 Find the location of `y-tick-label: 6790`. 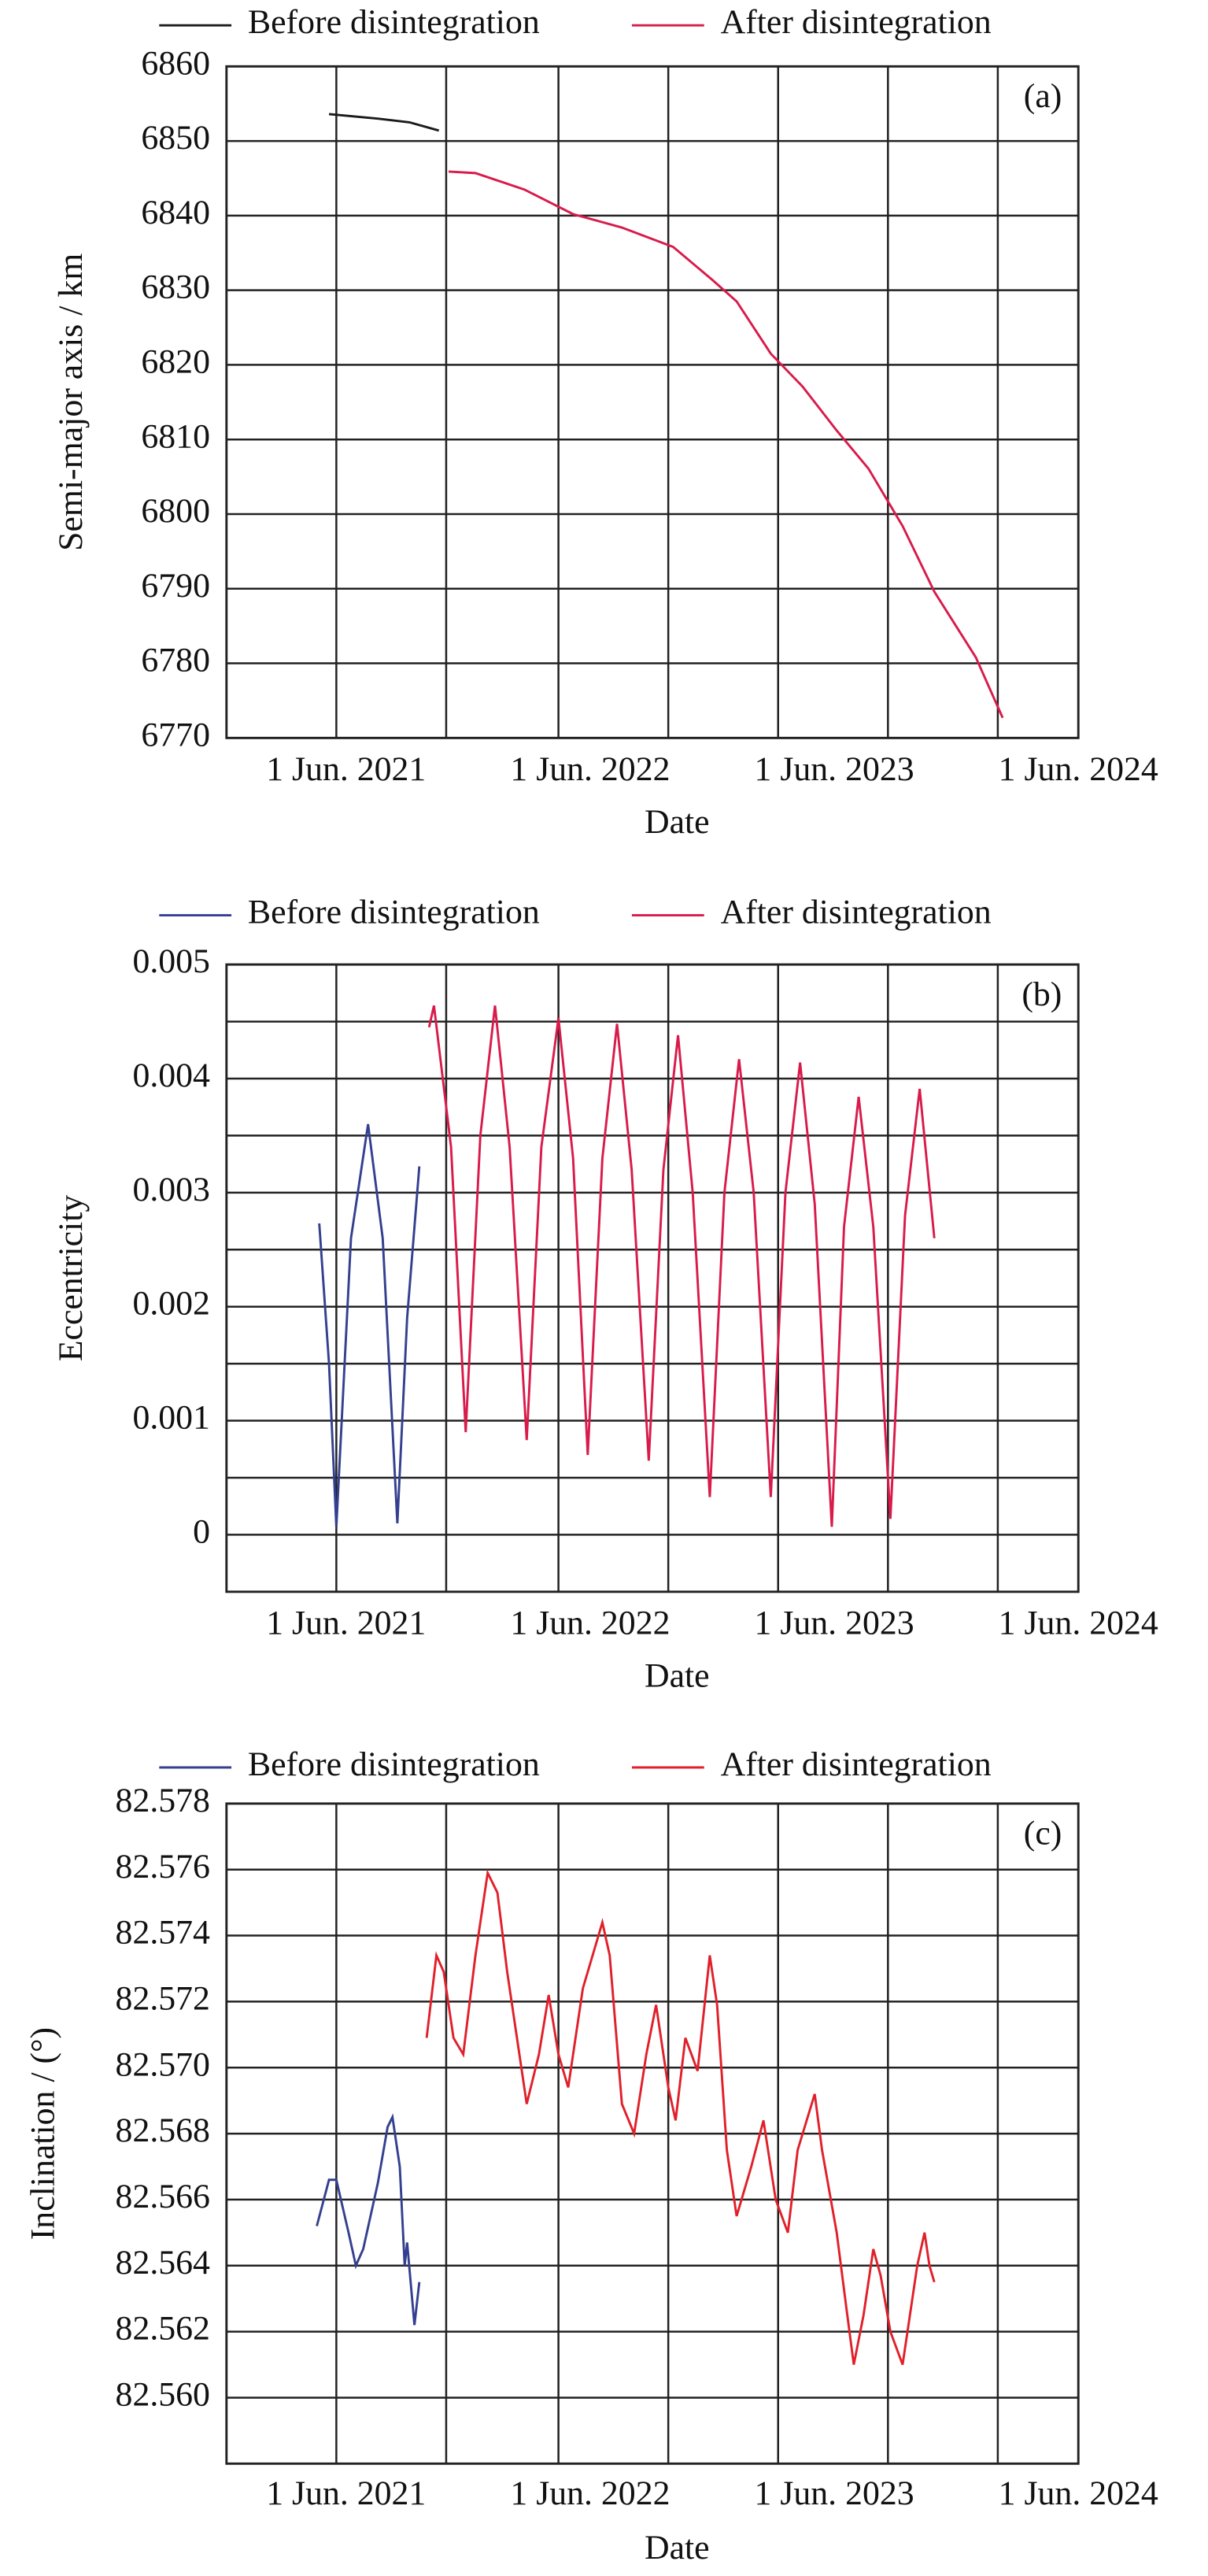

y-tick-label: 6790 is located at coordinates (176, 586).